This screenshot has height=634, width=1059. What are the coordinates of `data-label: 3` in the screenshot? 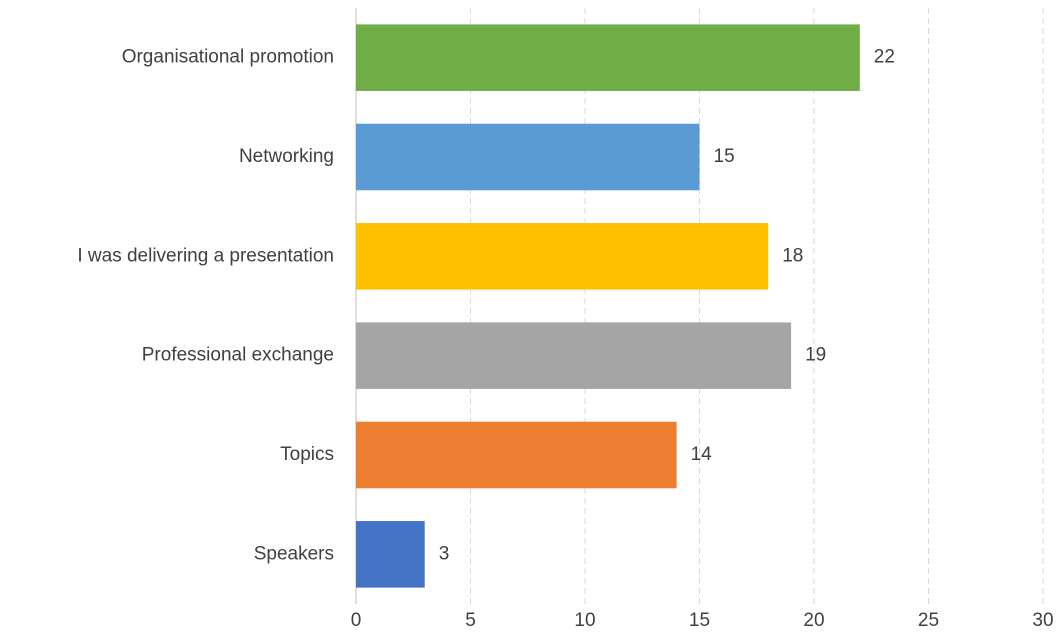 It's located at (444, 553).